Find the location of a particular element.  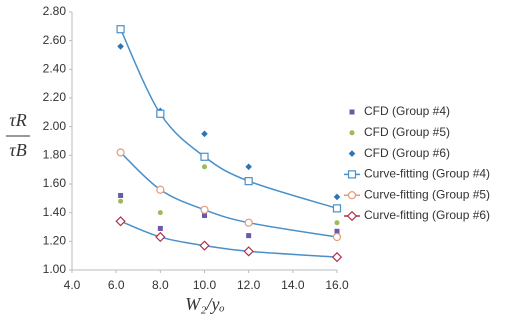

legend-label: CFD (Group #4) is located at coordinates (407, 111).